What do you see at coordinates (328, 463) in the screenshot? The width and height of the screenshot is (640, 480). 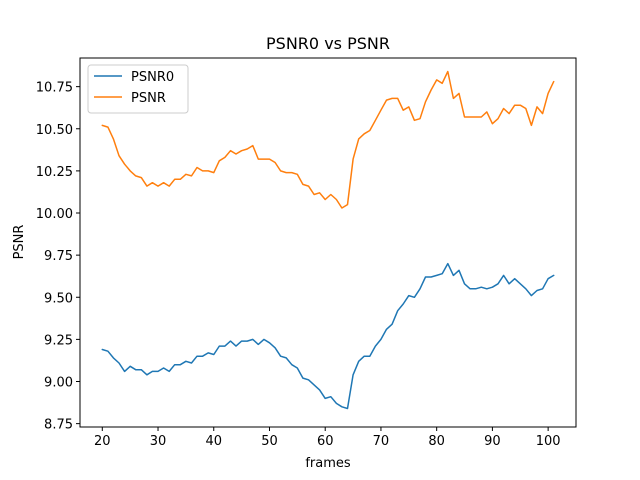 I see `x-axis-label: frames` at bounding box center [328, 463].